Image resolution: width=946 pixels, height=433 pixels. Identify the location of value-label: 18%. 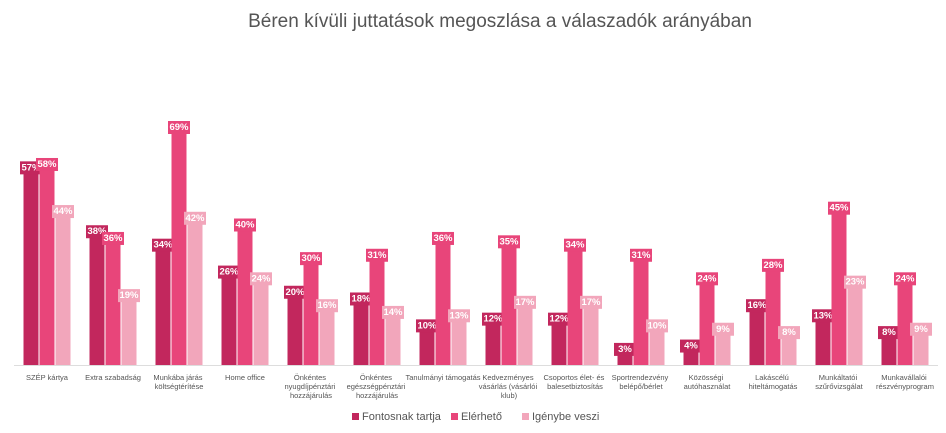
(361, 298).